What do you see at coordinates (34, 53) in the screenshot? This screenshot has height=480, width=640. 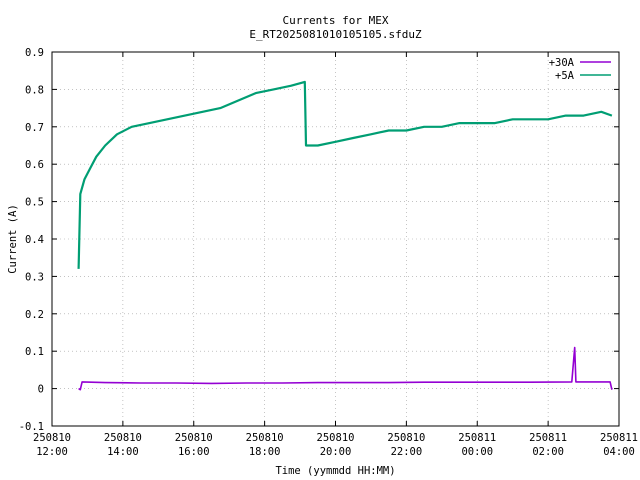 I see `y-tick-label: 0.9` at bounding box center [34, 53].